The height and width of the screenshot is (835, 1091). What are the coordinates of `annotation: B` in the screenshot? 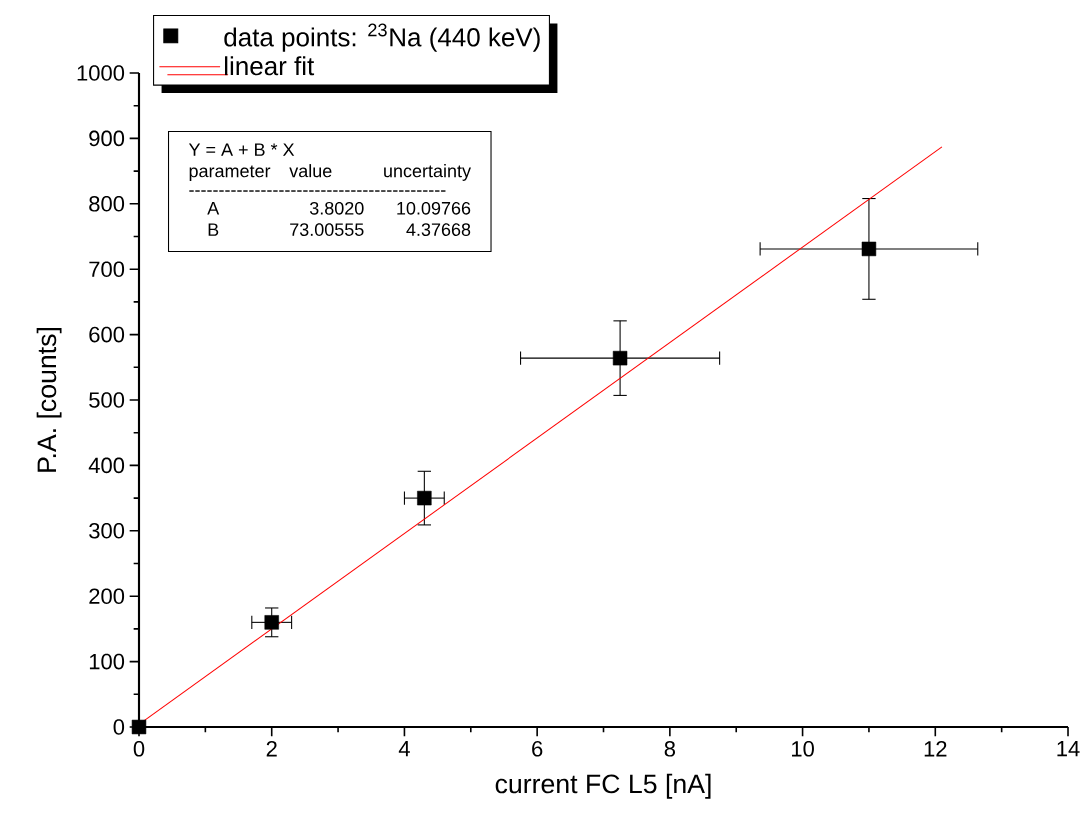 It's located at (213, 229).